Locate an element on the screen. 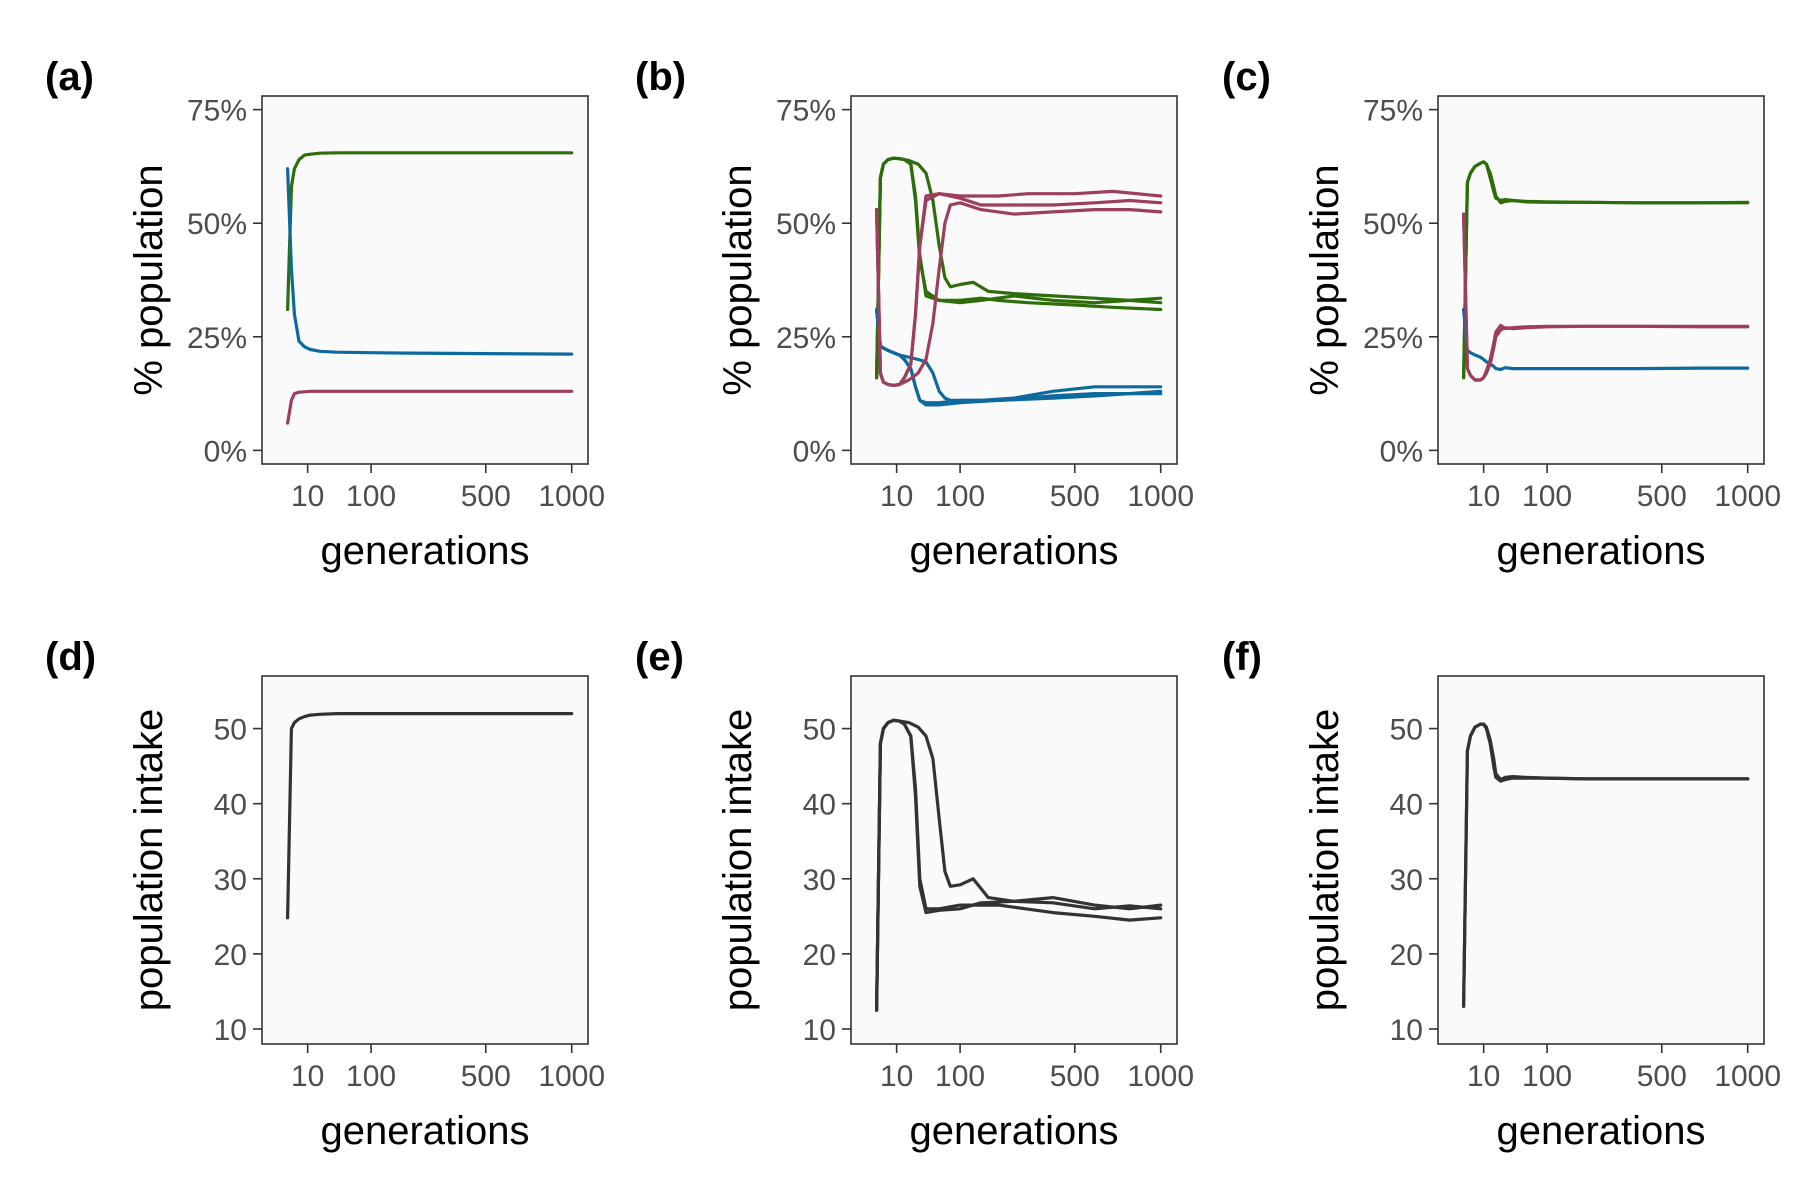 The width and height of the screenshot is (1800, 1200). panel-letter: (d) is located at coordinates (70, 657).